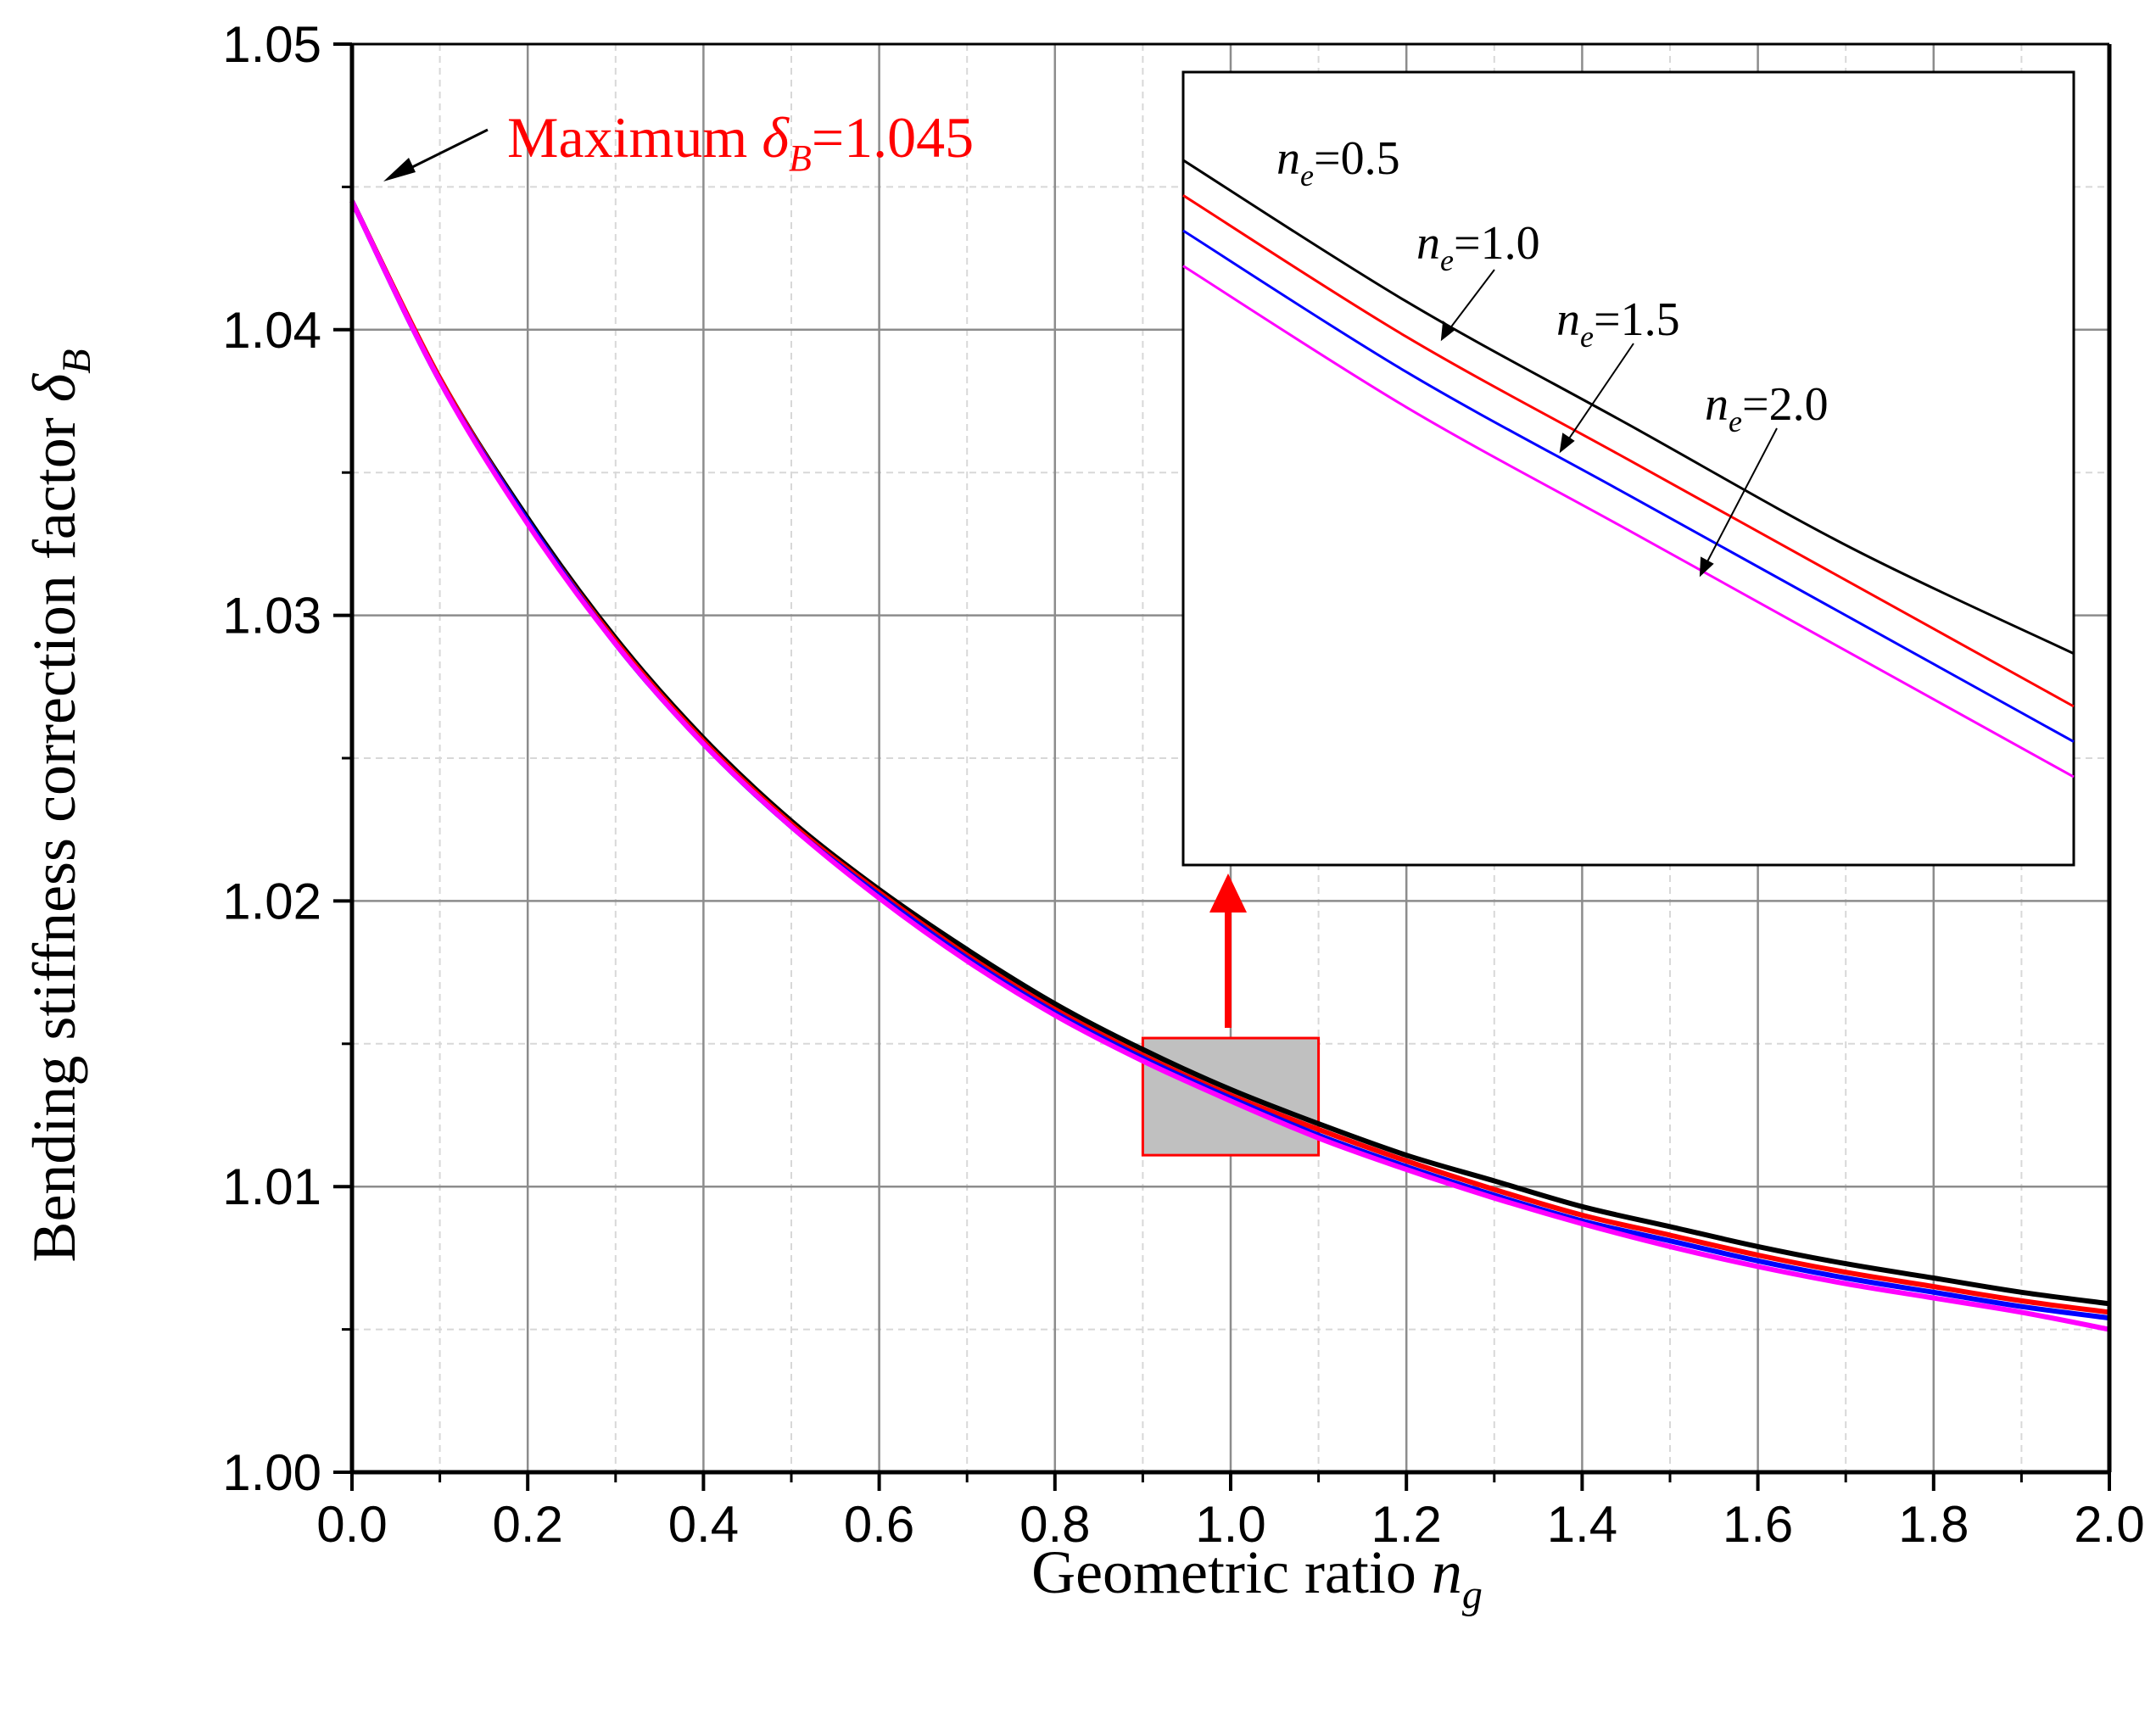 The image size is (2156, 1719). I want to click on max-annotation-arrow, so click(436, 154).